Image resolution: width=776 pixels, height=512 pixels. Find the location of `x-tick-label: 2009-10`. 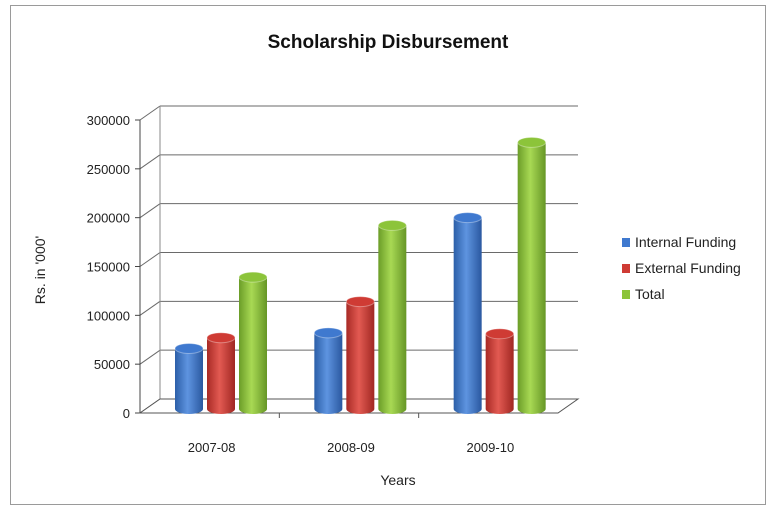

x-tick-label: 2009-10 is located at coordinates (490, 447).